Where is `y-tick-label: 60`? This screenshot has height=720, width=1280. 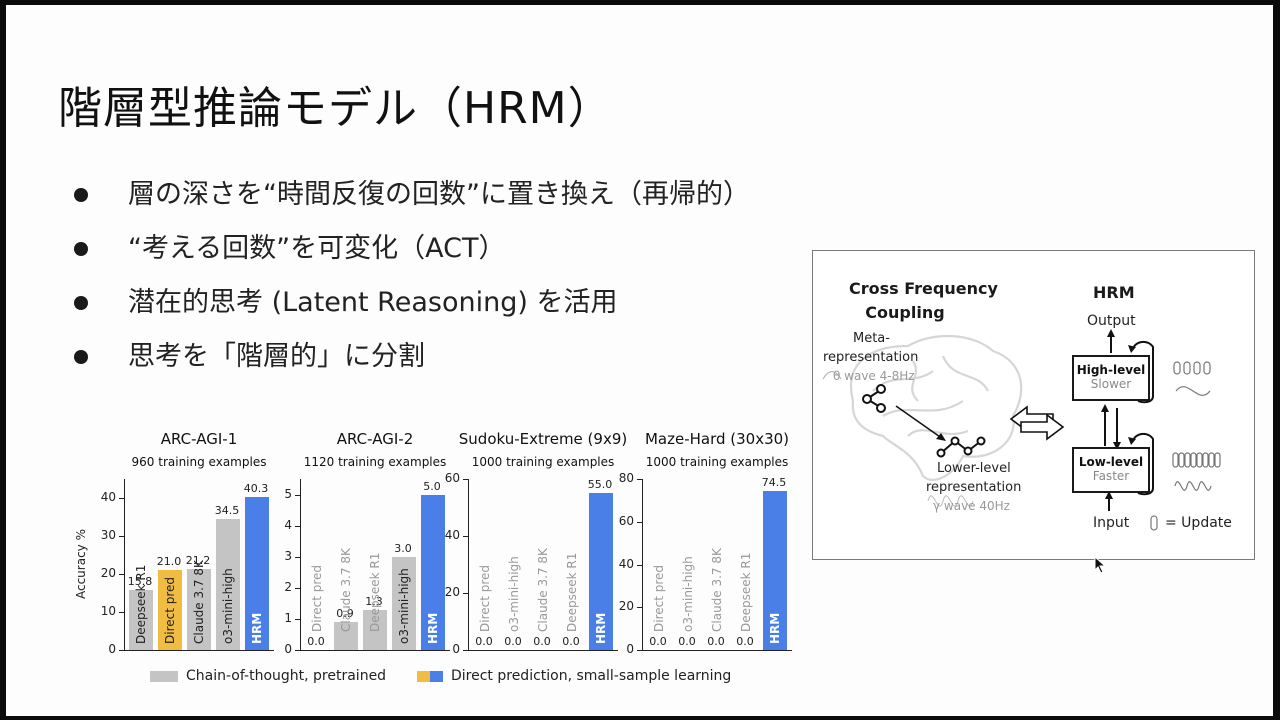
y-tick-label: 60 is located at coordinates (626, 520).